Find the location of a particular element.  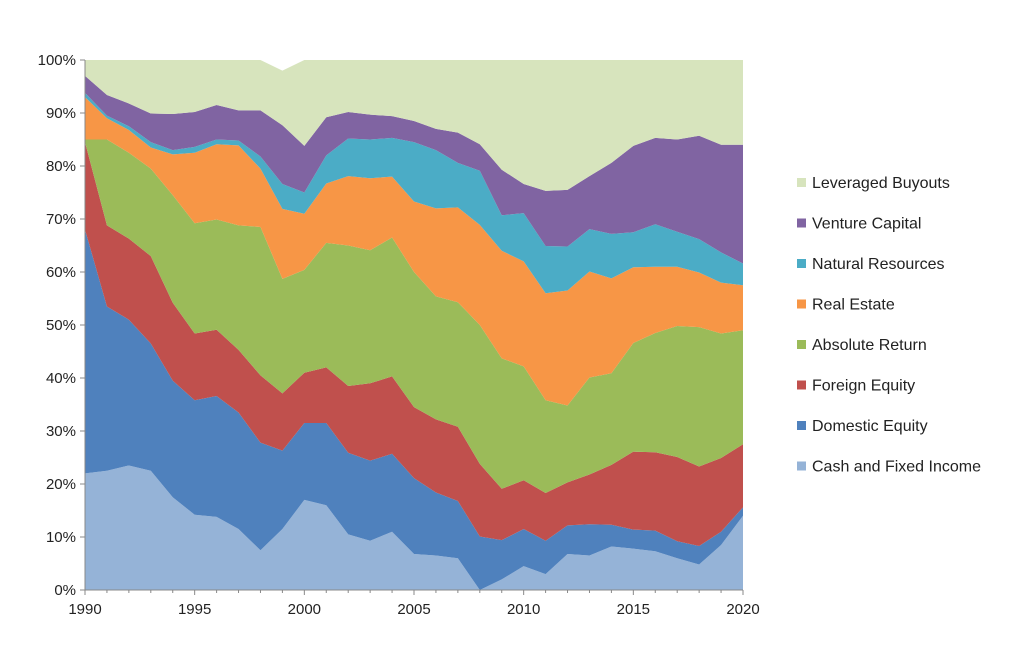

y-tick-label: 40% is located at coordinates (61, 378).